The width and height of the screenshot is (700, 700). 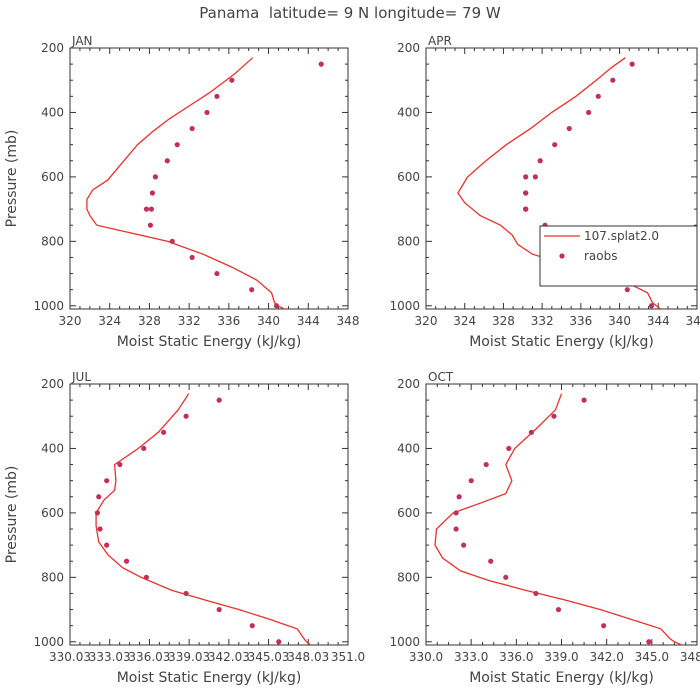 I want to click on x-tick-label: 330.0, so click(x=426, y=657).